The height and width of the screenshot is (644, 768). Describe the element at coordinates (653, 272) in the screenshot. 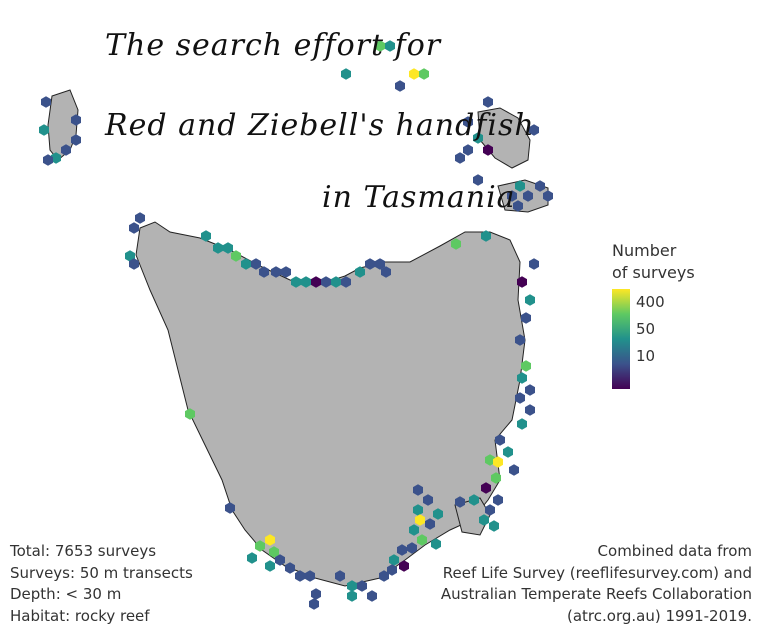

I see `legend-title-line-2: of surveys` at that location.